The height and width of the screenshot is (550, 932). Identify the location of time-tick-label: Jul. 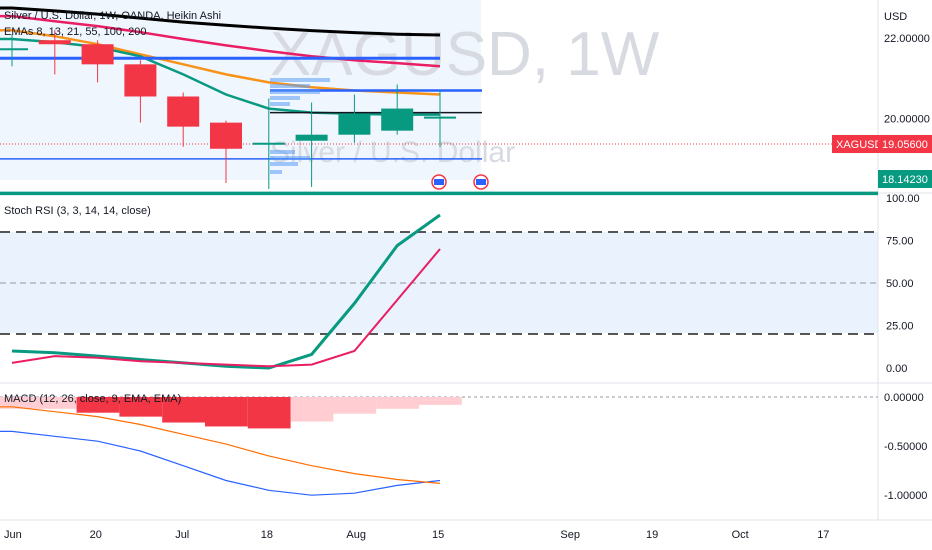
(182, 535).